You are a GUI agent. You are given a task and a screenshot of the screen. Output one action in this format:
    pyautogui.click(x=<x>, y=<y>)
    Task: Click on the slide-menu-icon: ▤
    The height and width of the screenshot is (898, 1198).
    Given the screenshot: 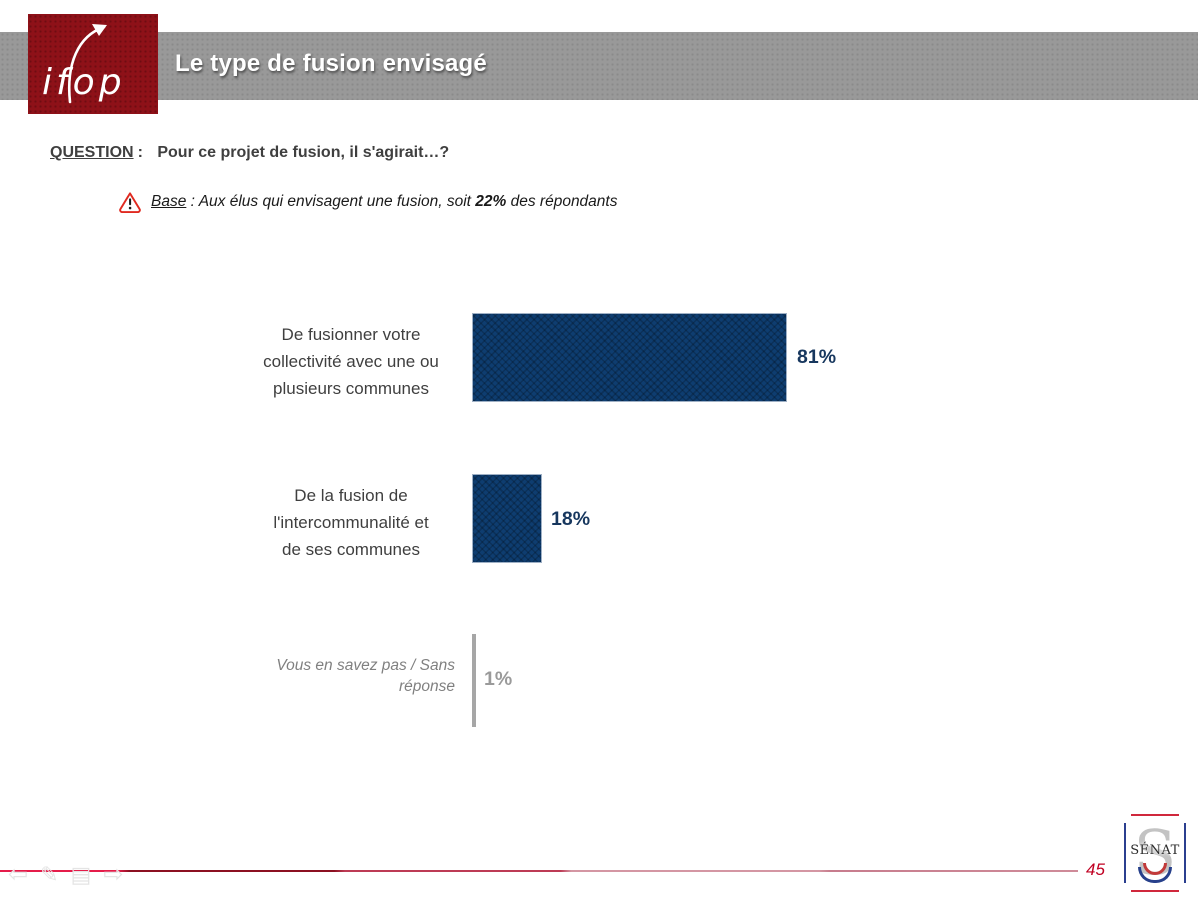 What is the action you would take?
    pyautogui.click(x=81, y=874)
    